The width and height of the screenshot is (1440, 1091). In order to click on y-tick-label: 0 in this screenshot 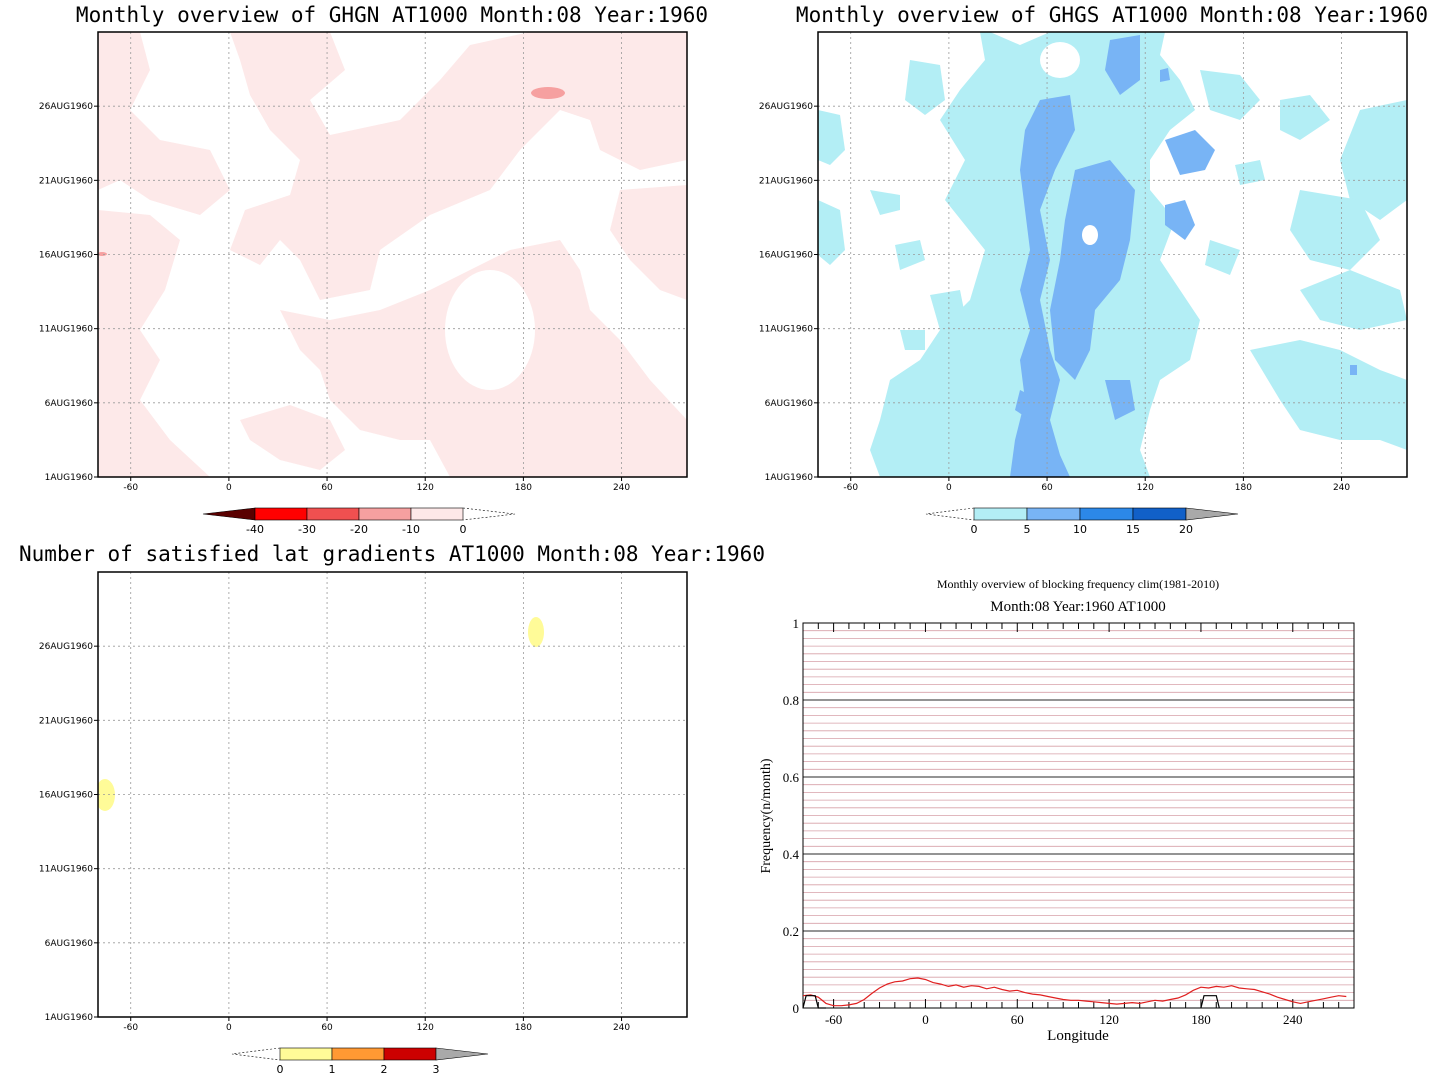, I will do `click(796, 1008)`.